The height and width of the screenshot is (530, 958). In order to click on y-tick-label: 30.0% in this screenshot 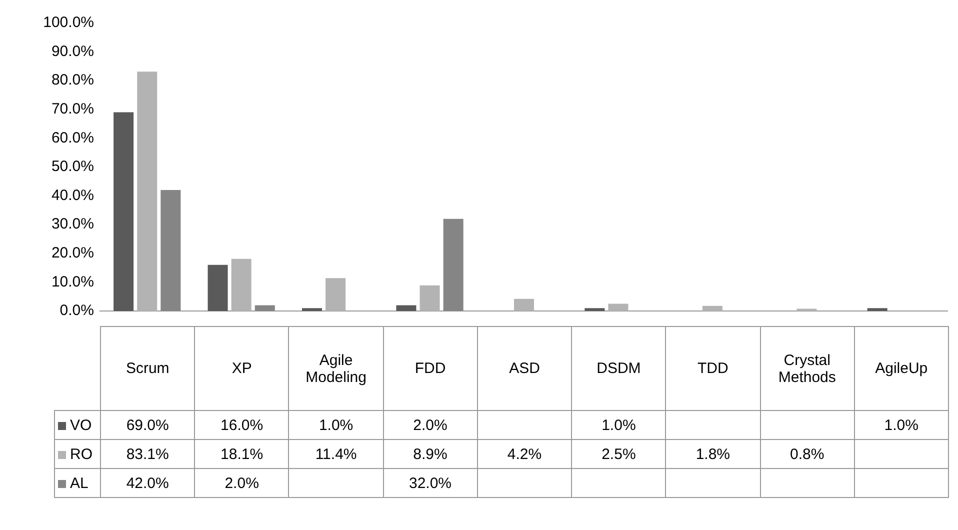, I will do `click(72, 224)`.